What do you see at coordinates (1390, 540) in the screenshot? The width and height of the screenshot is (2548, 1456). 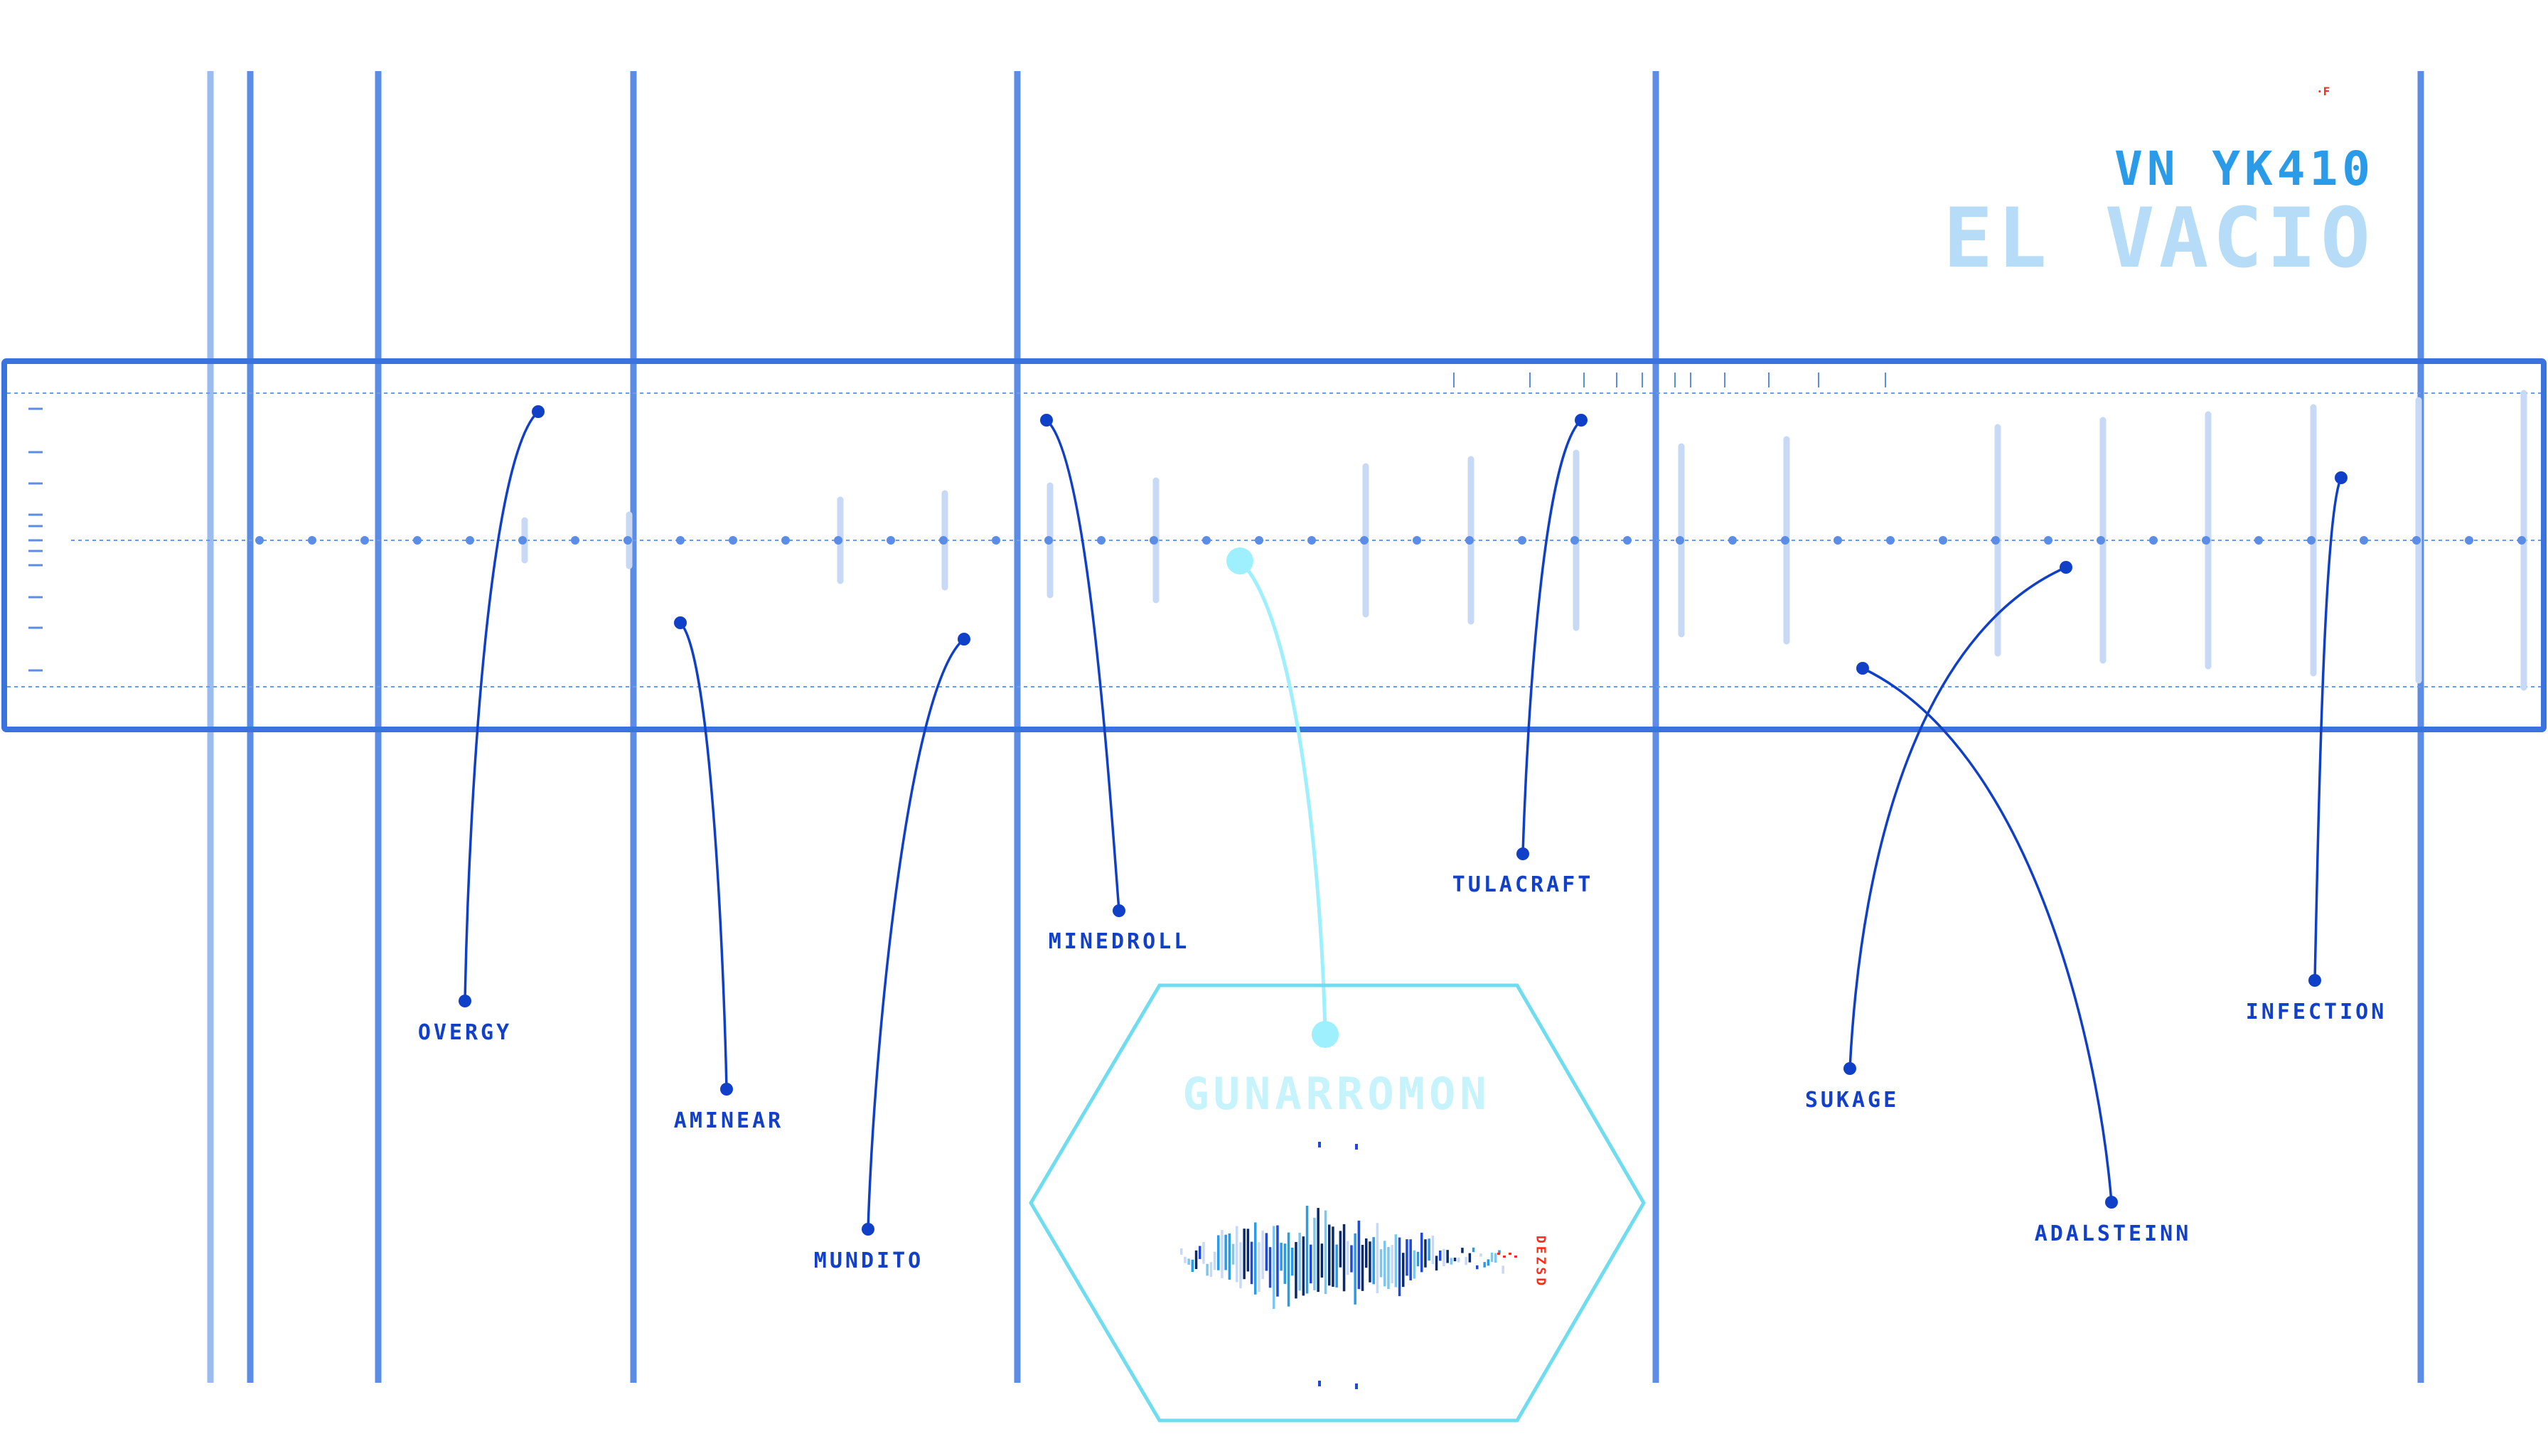 I see `axis-dots` at bounding box center [1390, 540].